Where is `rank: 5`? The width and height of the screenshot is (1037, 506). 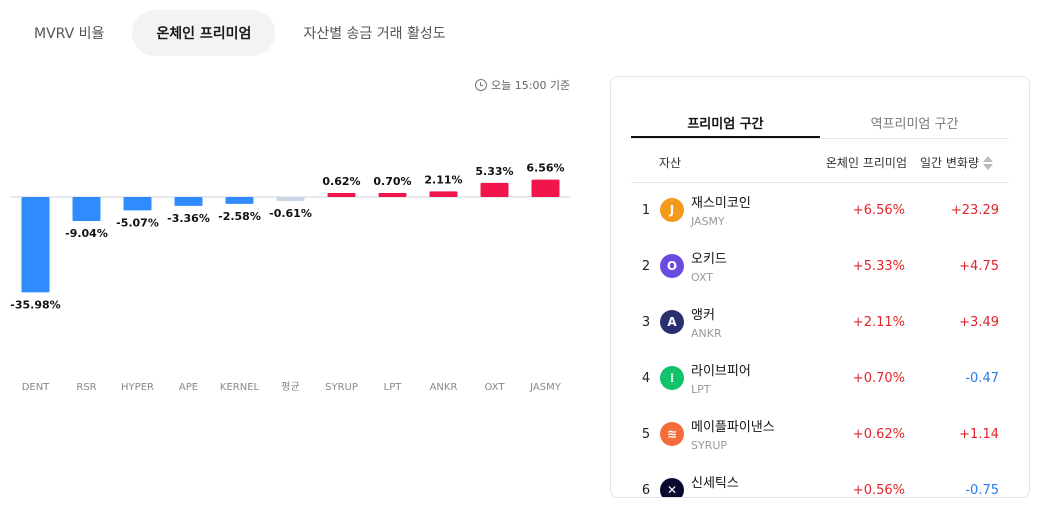
rank: 5 is located at coordinates (646, 434).